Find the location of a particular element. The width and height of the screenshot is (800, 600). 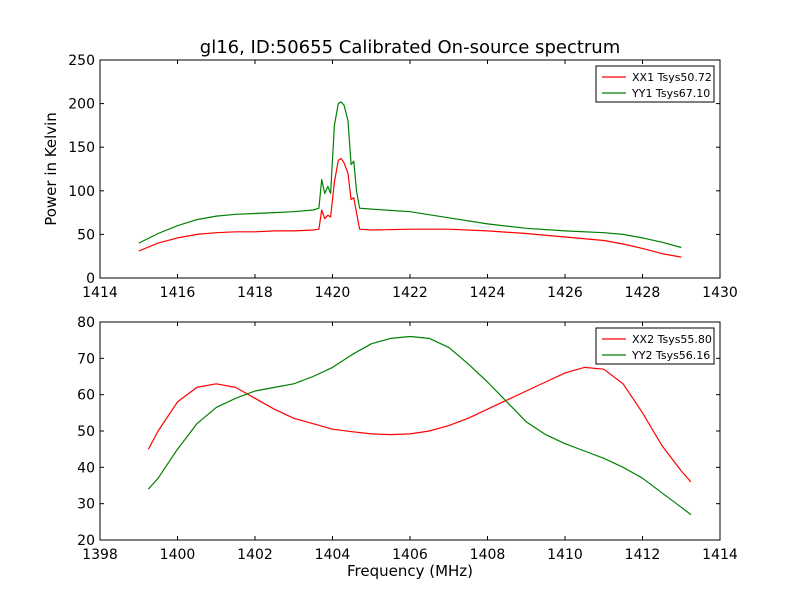

legend-entry-label: YY2 Tsys56.16 is located at coordinates (670, 355).